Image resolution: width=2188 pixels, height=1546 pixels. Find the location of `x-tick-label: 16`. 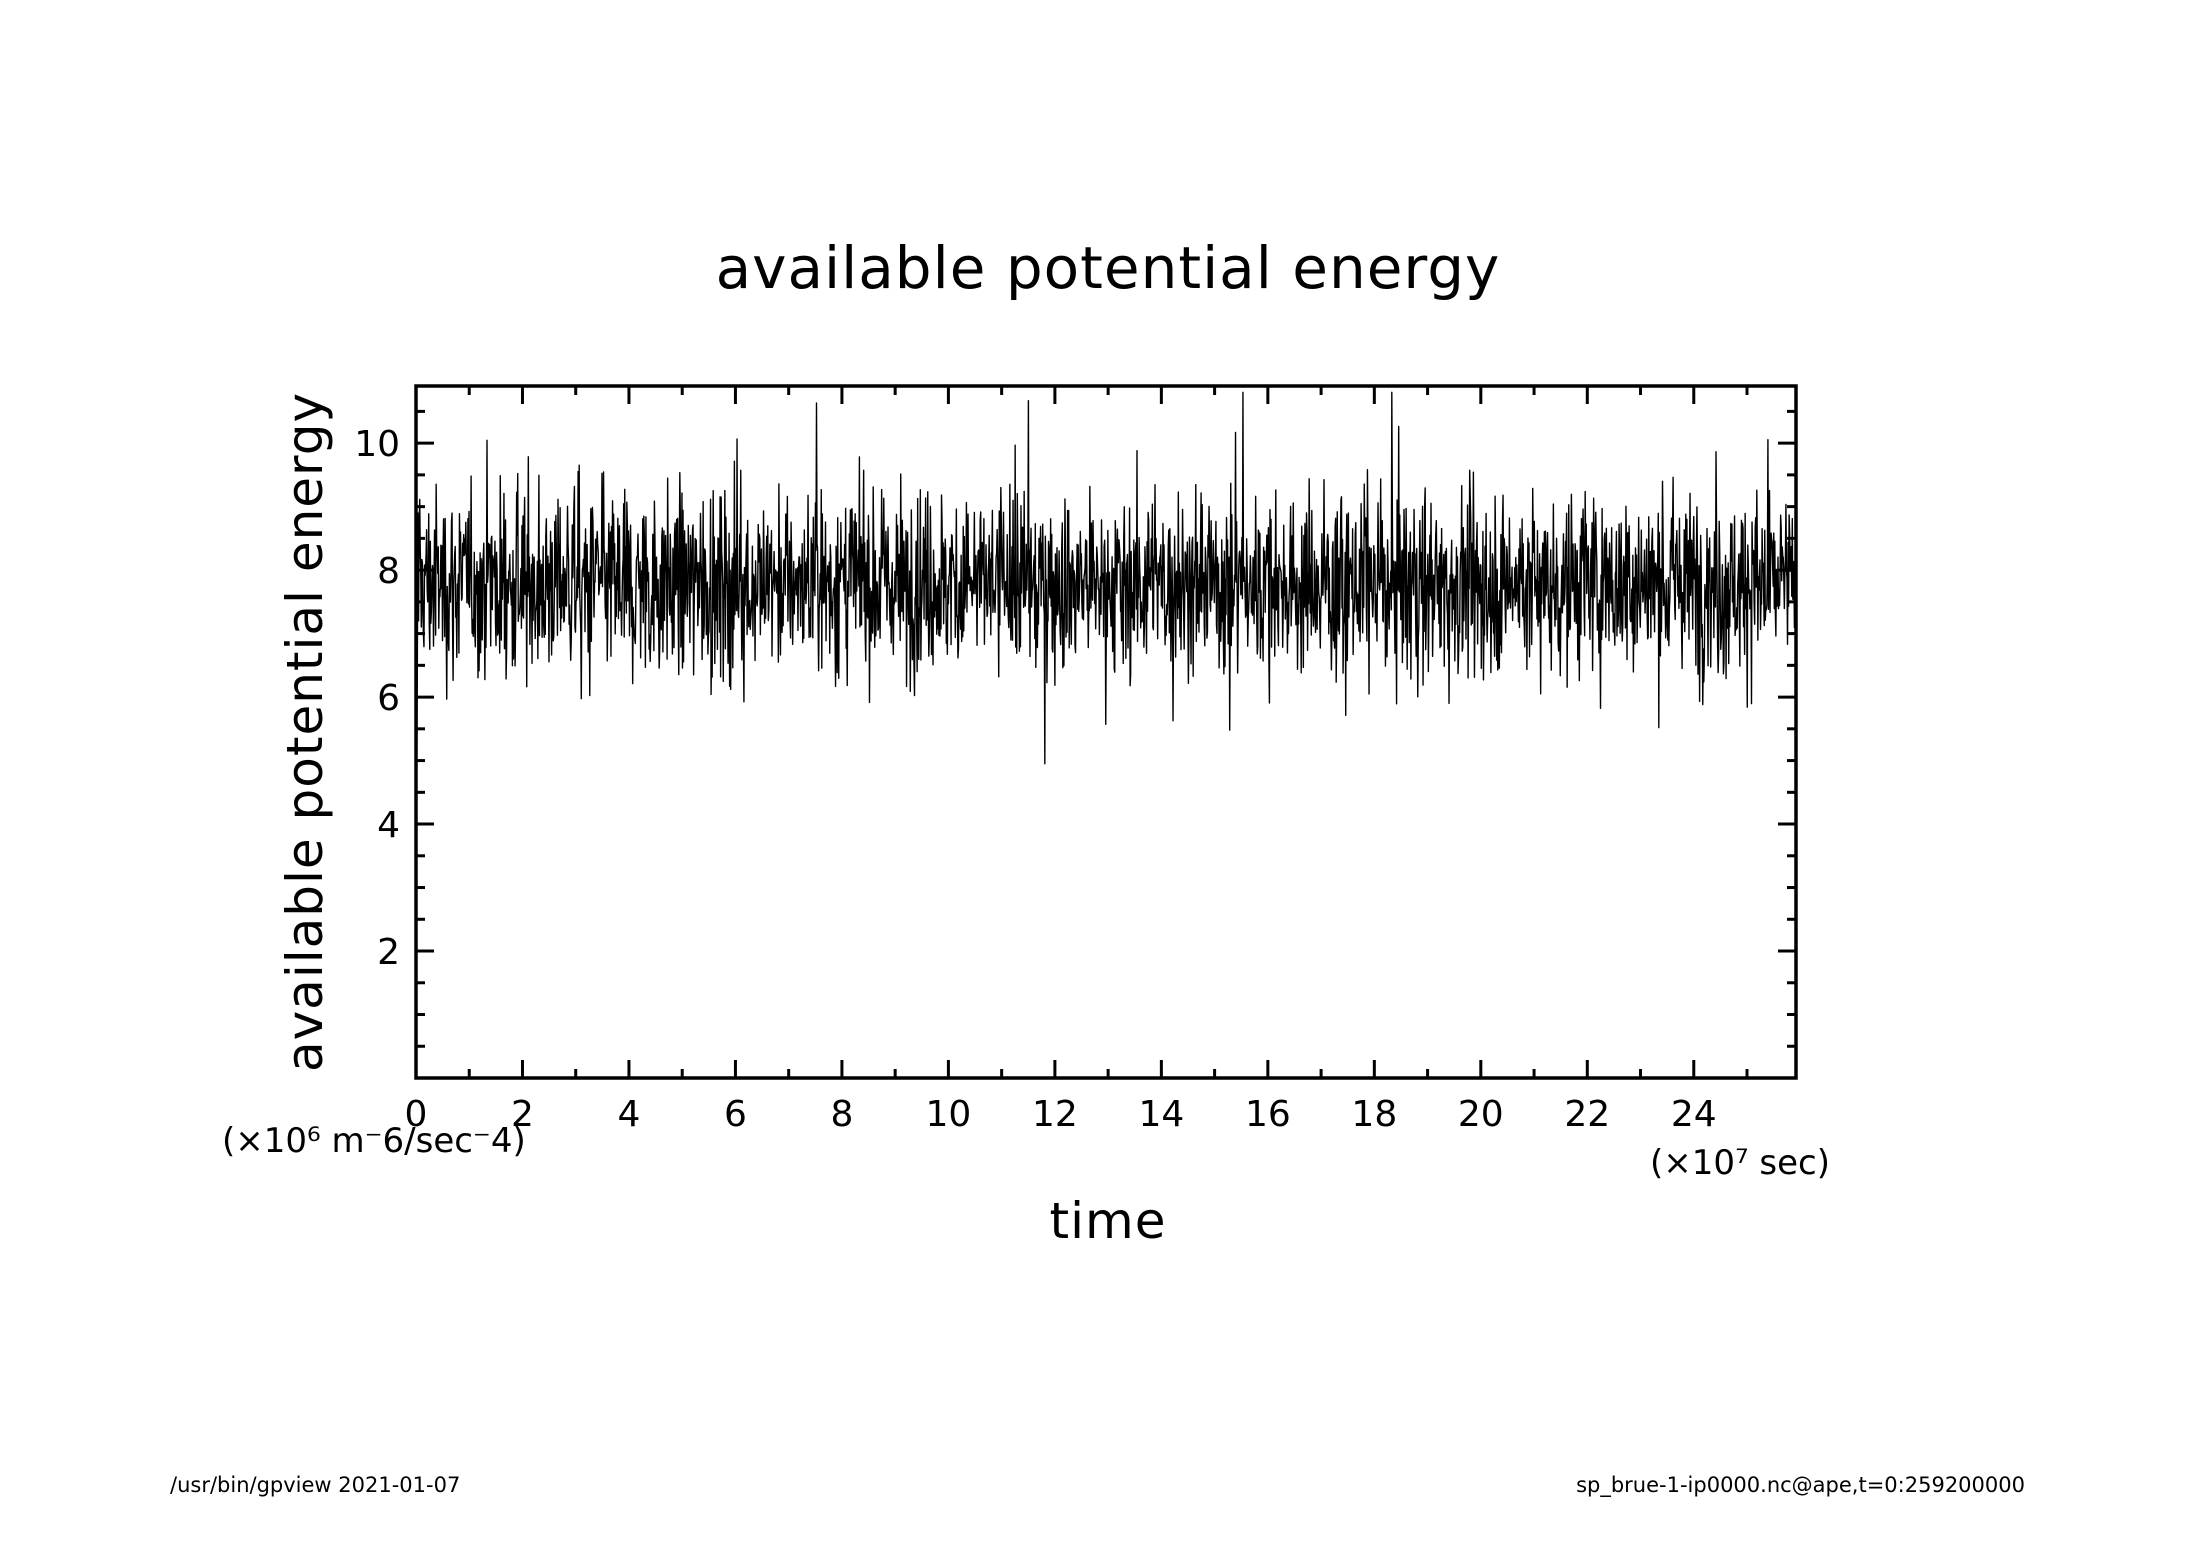

x-tick-label: 16 is located at coordinates (1268, 1114).